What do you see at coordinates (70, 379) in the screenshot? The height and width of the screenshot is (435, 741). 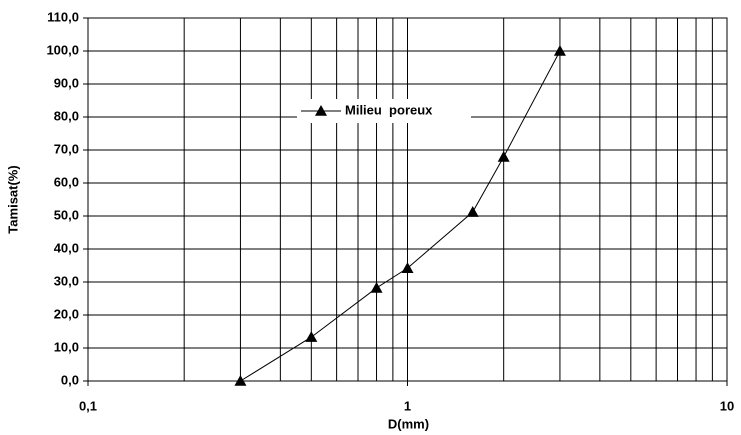 I see `y-tick-label: 0,0` at bounding box center [70, 379].